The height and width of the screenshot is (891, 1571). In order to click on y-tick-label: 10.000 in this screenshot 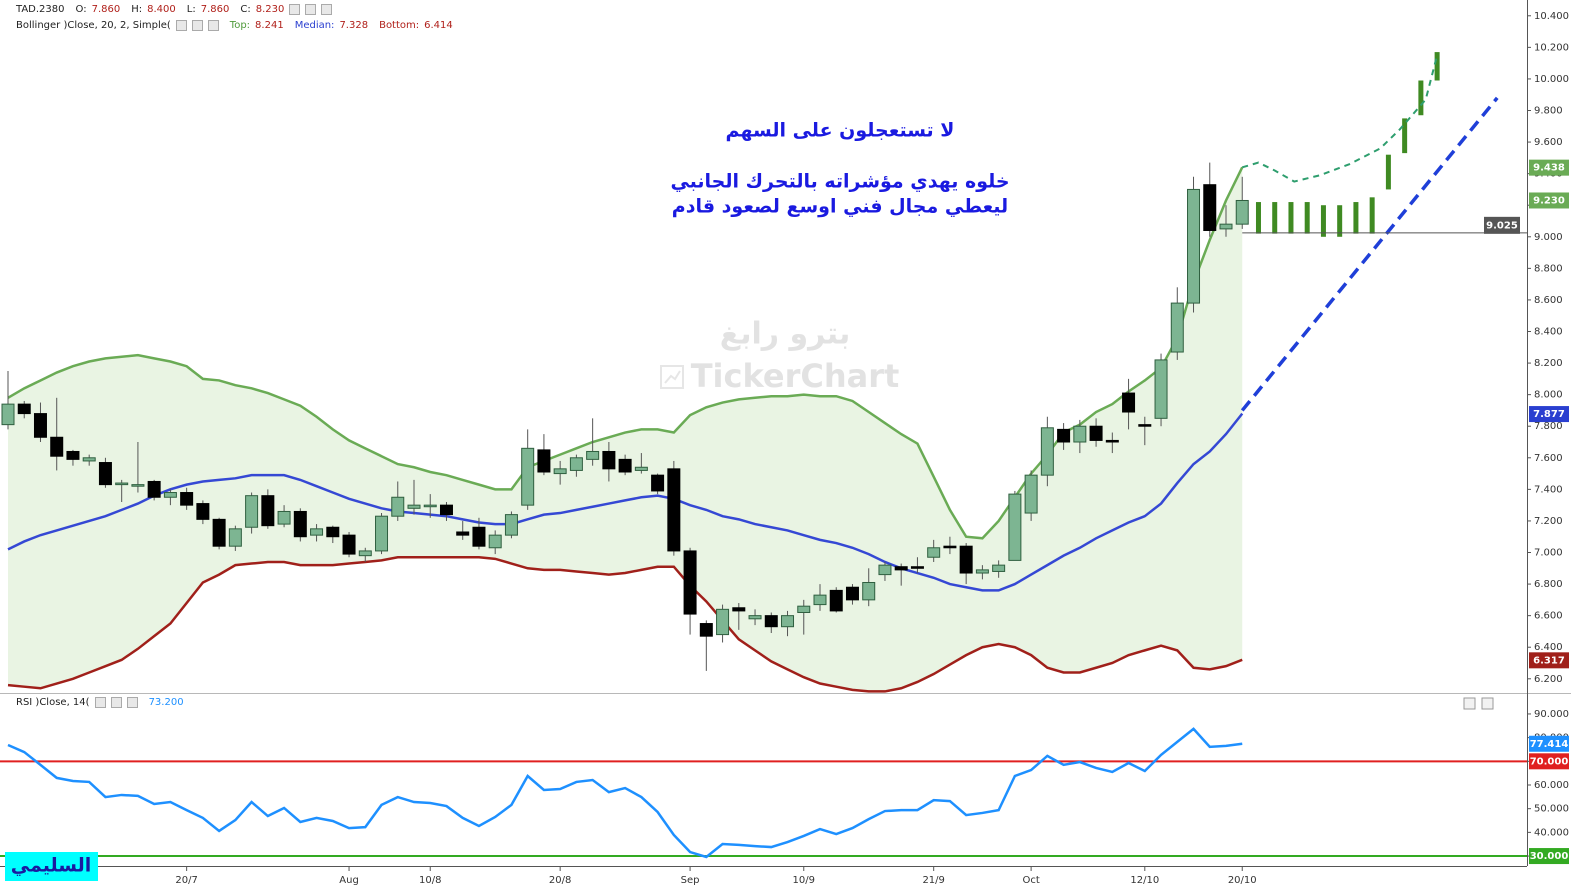, I will do `click(1551, 79)`.